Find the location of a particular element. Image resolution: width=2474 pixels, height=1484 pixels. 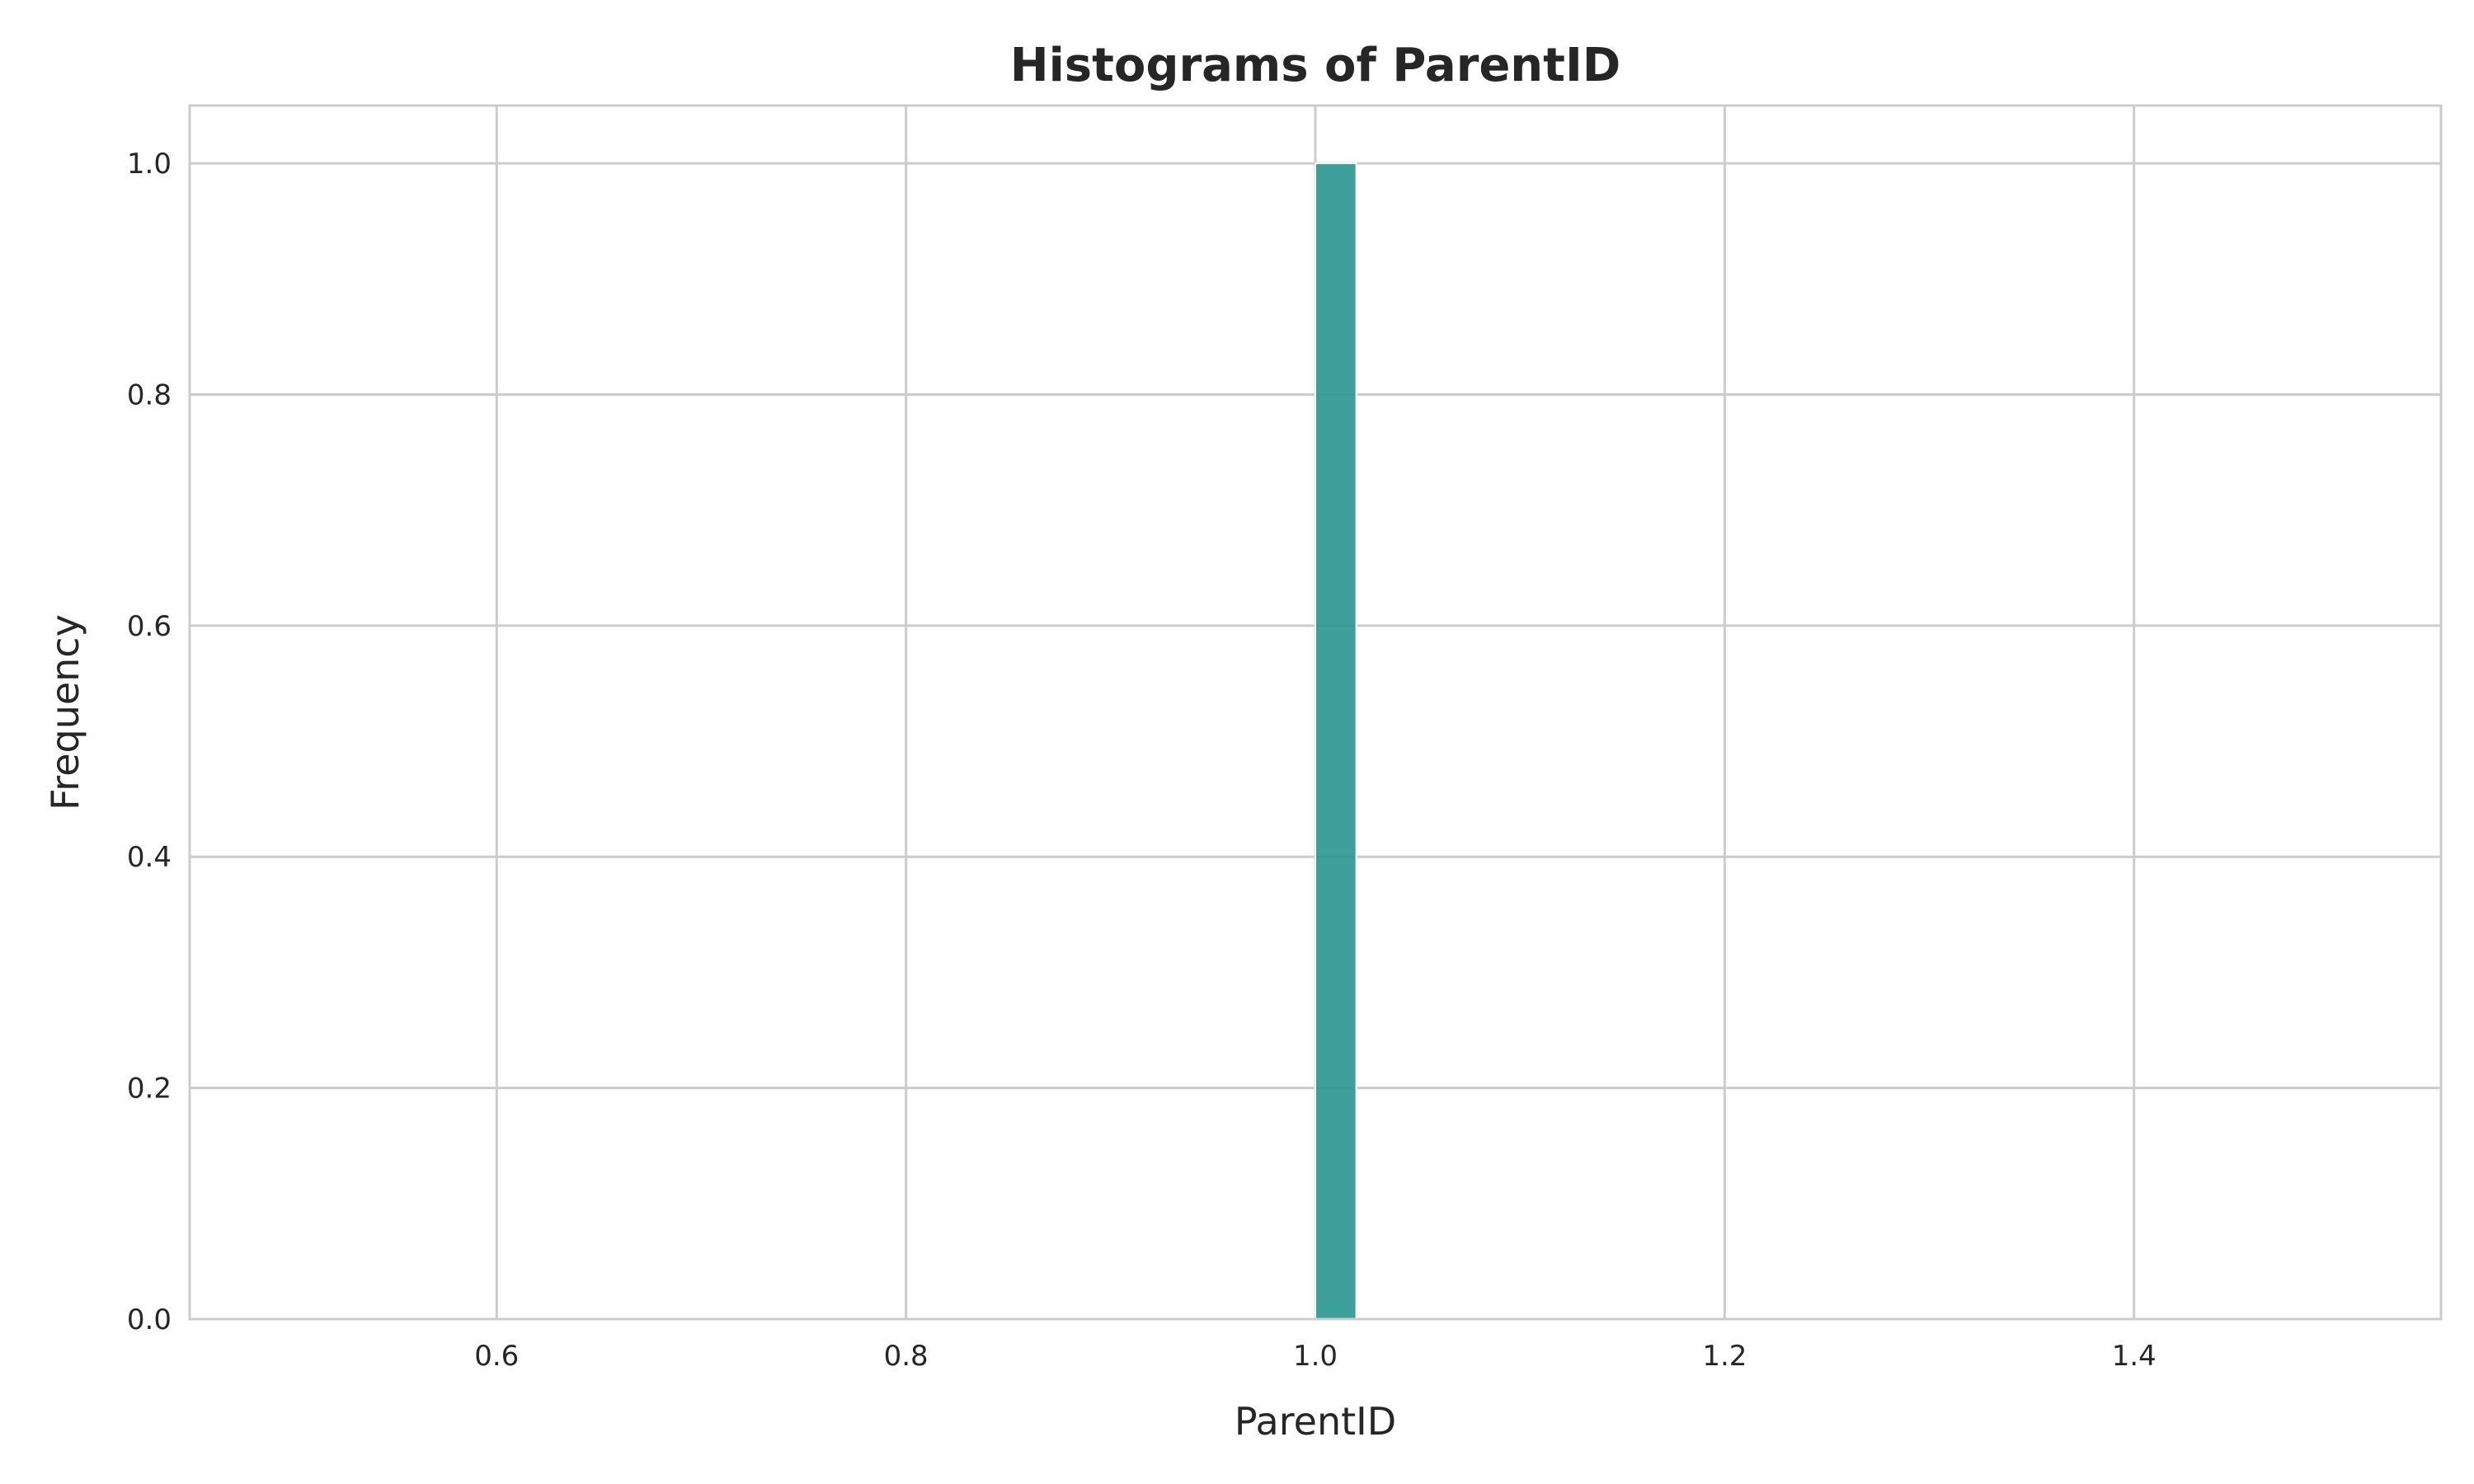

x-tick-label: 1.0 is located at coordinates (1315, 1356).